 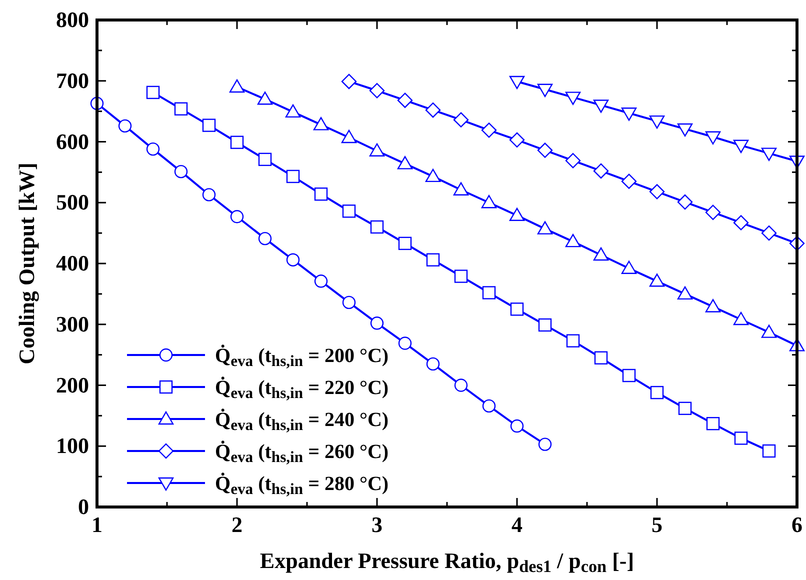 I want to click on x-tick-label: 2, so click(x=237, y=524).